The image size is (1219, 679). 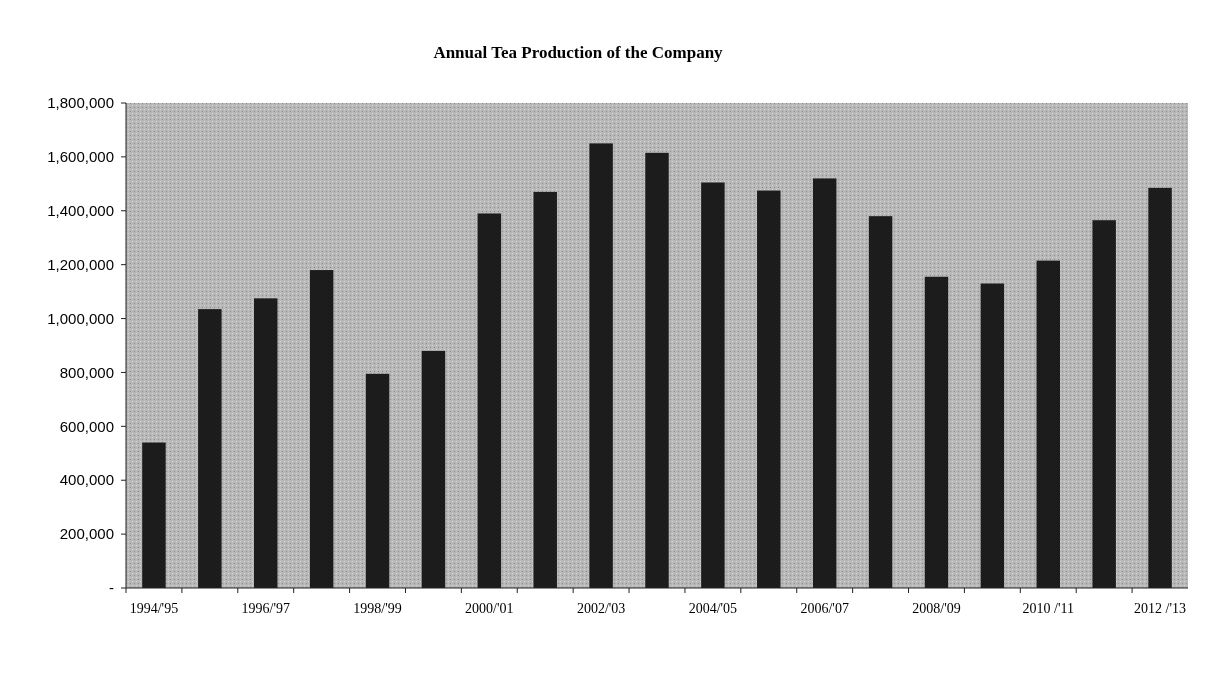 I want to click on y-tick-label: 1,600,000, so click(x=80, y=157).